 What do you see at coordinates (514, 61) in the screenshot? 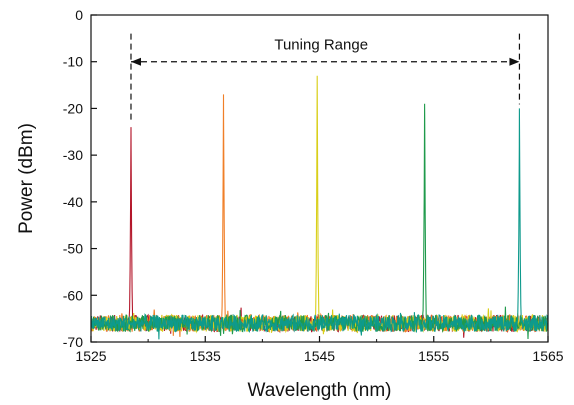
I see `arrow-head-right-icon` at bounding box center [514, 61].